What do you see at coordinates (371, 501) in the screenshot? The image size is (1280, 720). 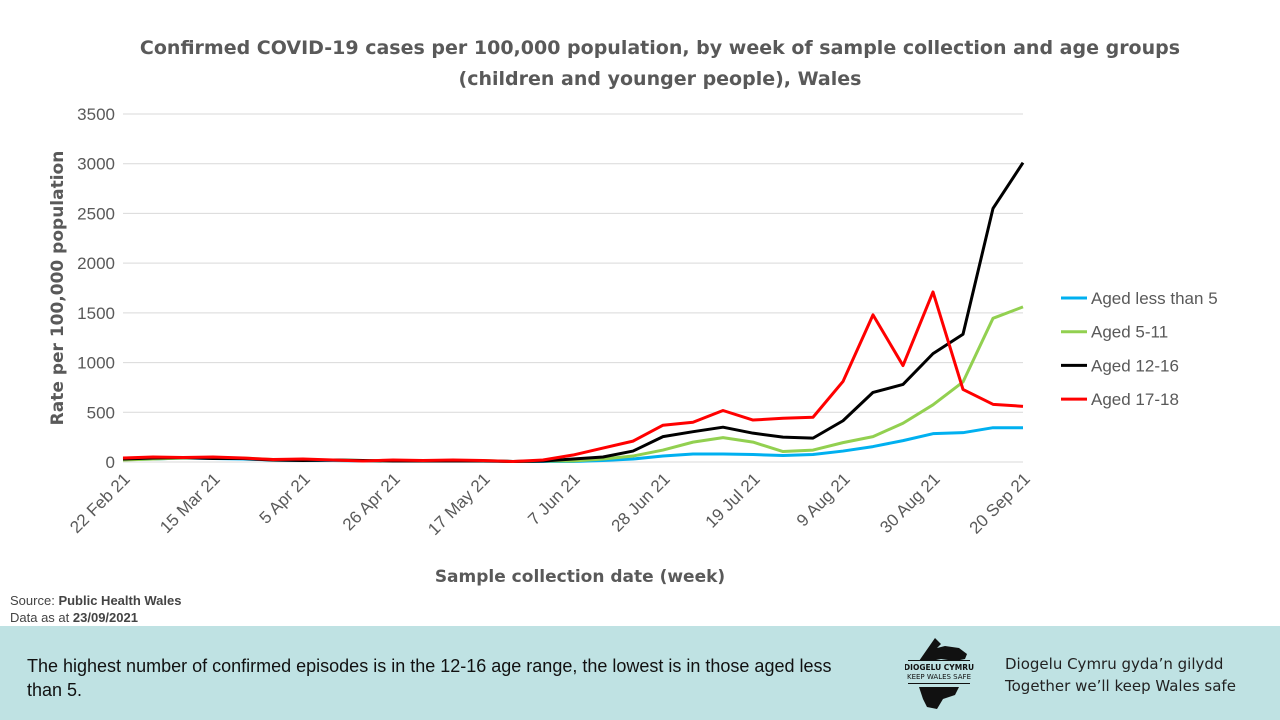 I see `x-tick-label: 26 Apr 21` at bounding box center [371, 501].